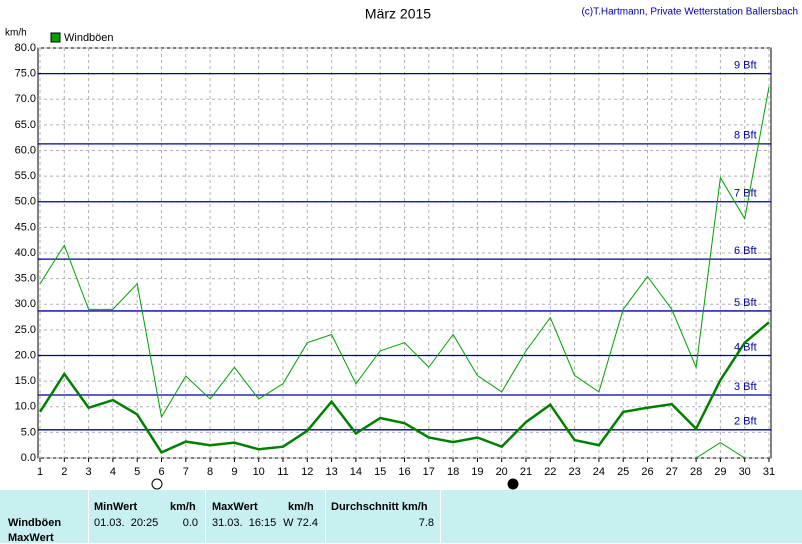  Describe the element at coordinates (477, 472) in the screenshot. I see `x-tick-label: 19` at that location.